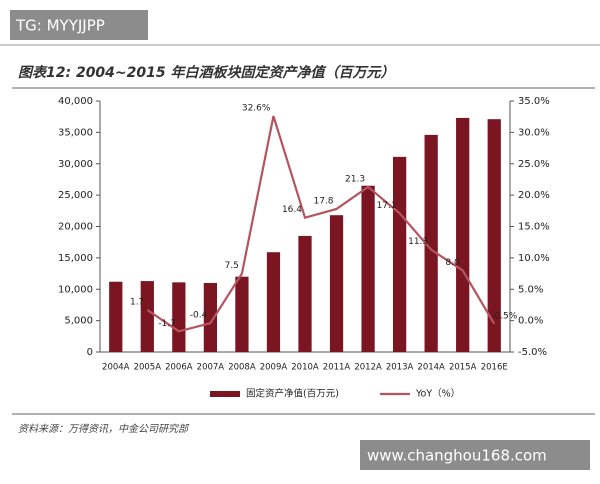 The height and width of the screenshot is (484, 600). What do you see at coordinates (530, 289) in the screenshot?
I see `y2-tick-label: 5.0%` at bounding box center [530, 289].